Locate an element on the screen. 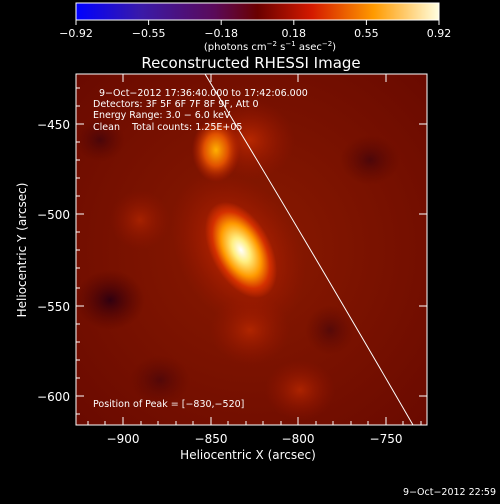  colorbar-tick-label: −0.18 is located at coordinates (221, 33).